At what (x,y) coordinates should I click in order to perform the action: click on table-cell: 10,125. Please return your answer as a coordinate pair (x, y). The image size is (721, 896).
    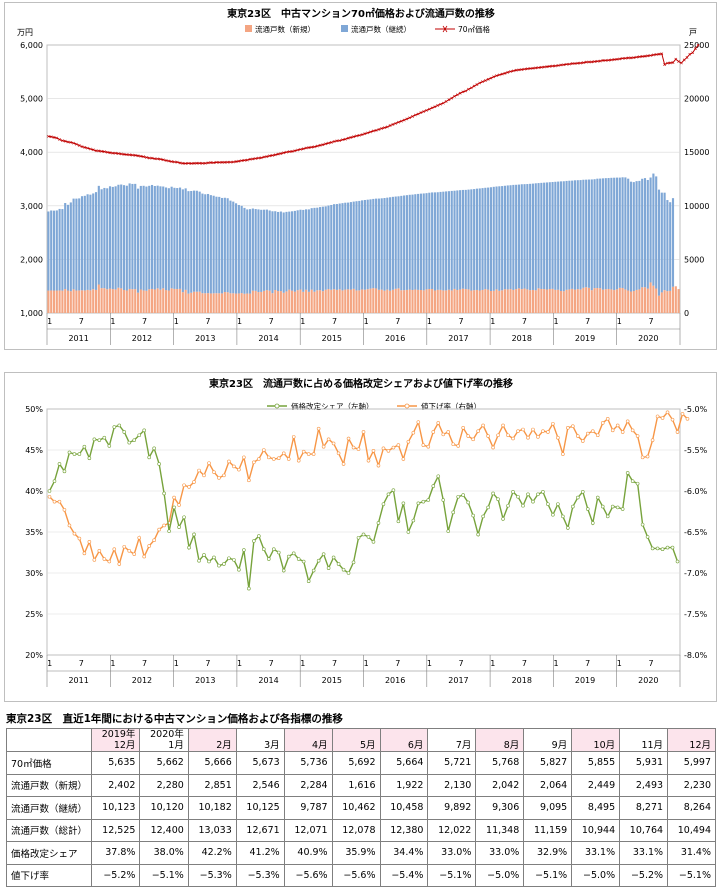
    Looking at the image, I should click on (260, 808).